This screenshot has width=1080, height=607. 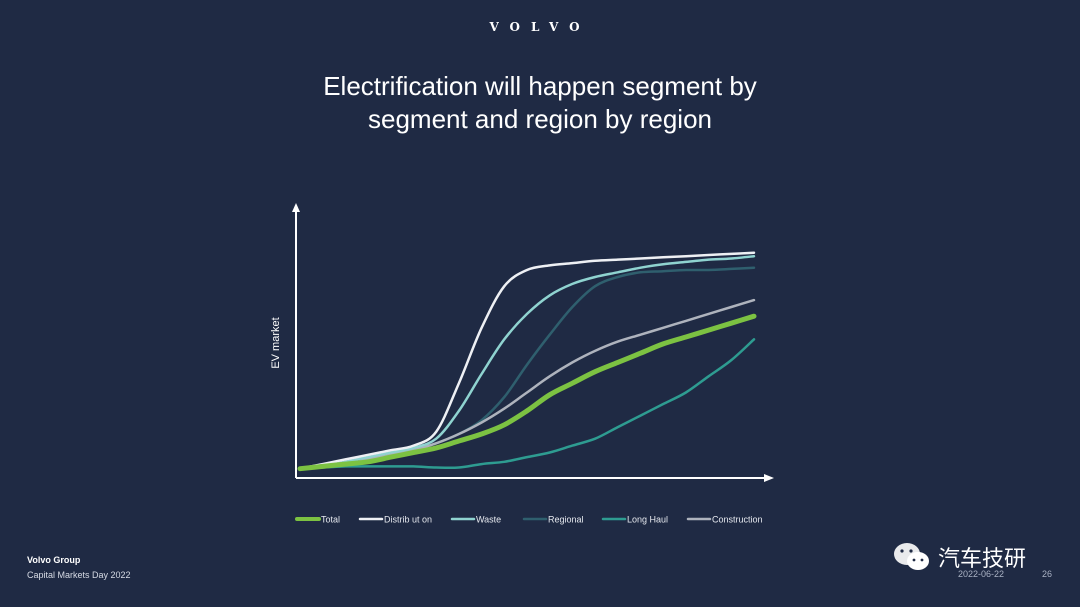 I want to click on series-line-construction, so click(x=527, y=384).